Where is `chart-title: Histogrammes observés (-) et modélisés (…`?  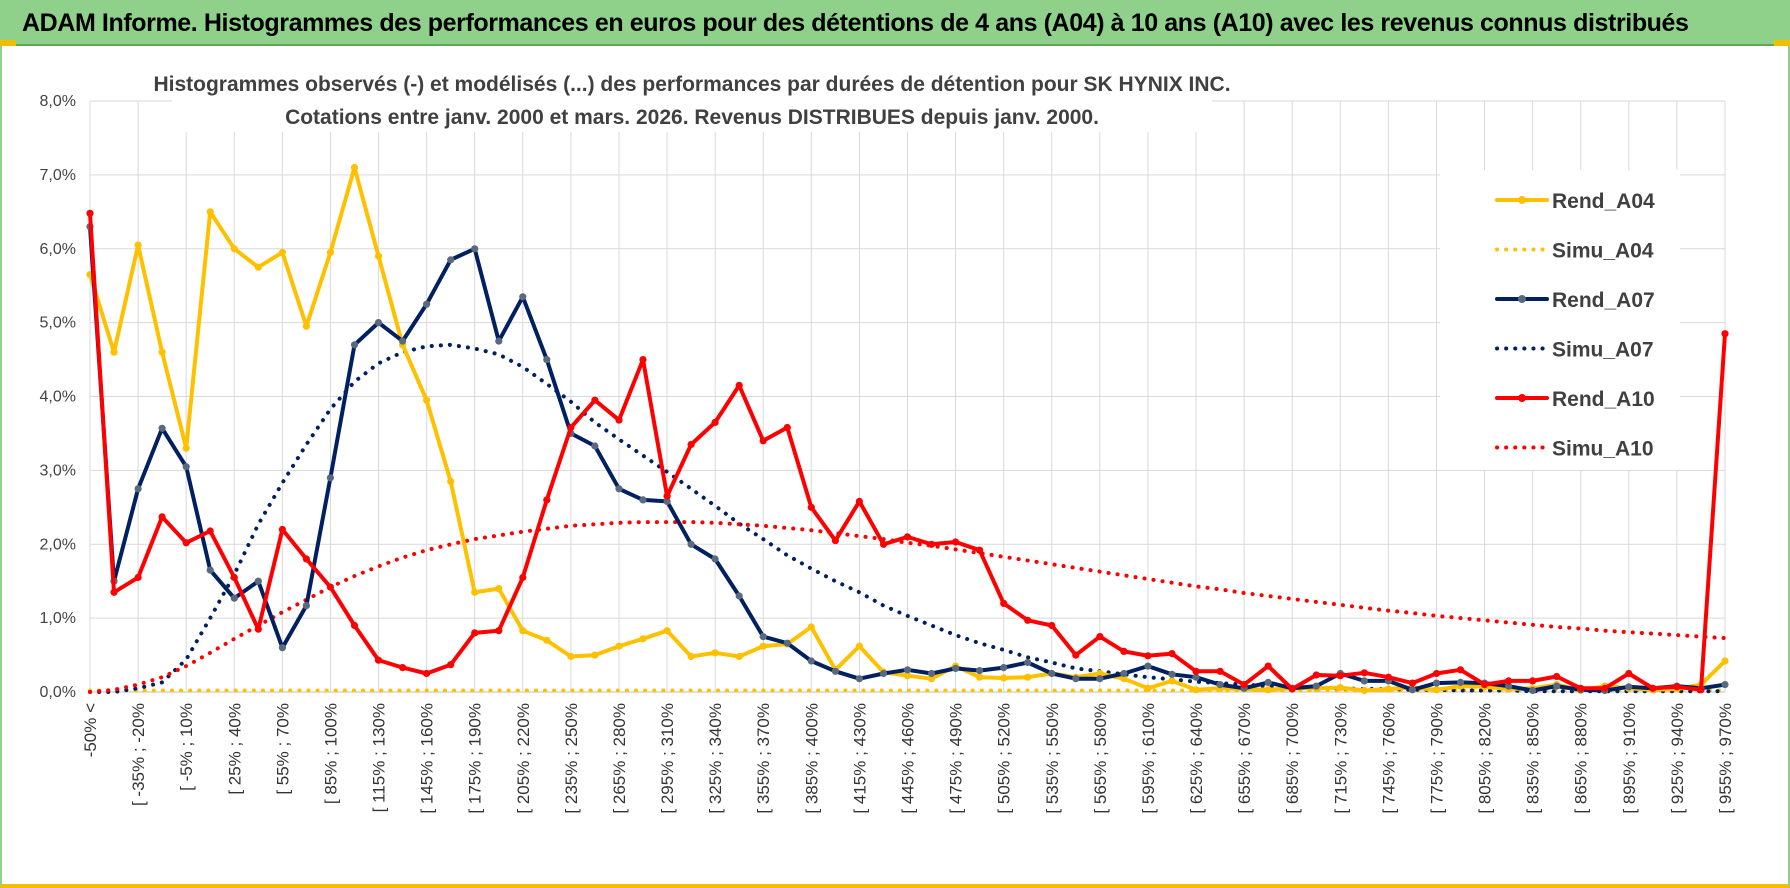 chart-title: Histogrammes observés (-) et modélisés (… is located at coordinates (691, 84).